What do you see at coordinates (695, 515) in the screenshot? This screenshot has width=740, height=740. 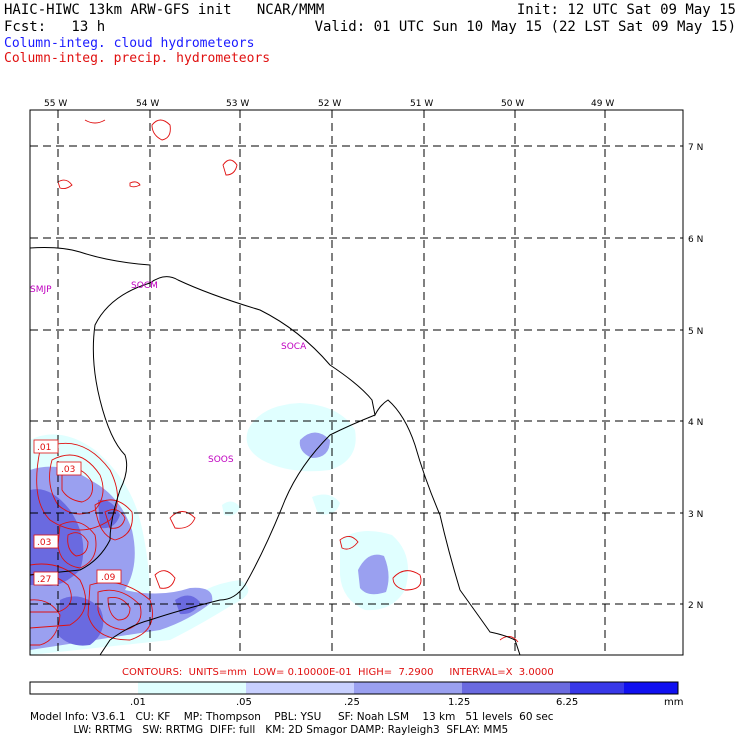 I see `lat-label: 3 N` at bounding box center [695, 515].